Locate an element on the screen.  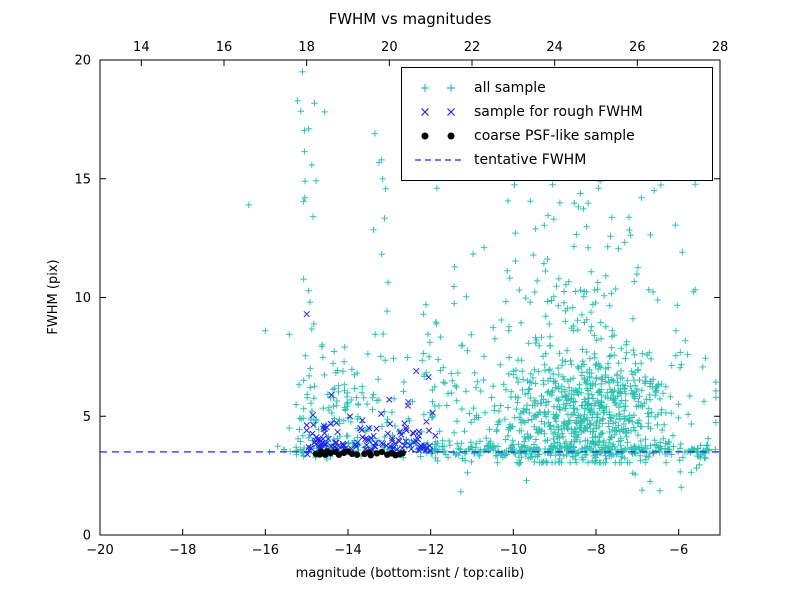
x-tick-label-bottom: −6 is located at coordinates (678, 550).